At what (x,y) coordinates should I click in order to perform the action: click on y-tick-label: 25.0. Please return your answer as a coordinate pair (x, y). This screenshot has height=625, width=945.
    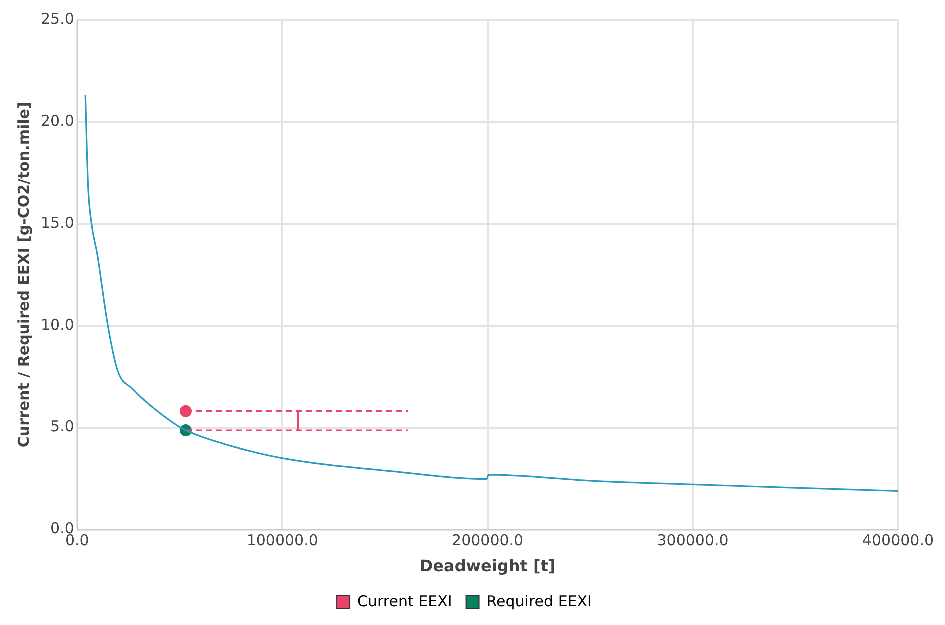
    Looking at the image, I should click on (57, 19).